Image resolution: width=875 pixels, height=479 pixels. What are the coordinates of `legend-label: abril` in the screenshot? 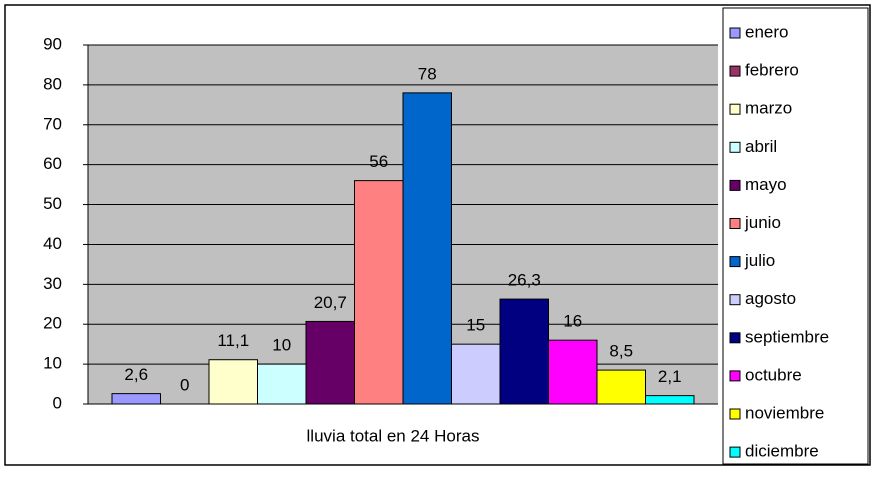 It's located at (761, 146).